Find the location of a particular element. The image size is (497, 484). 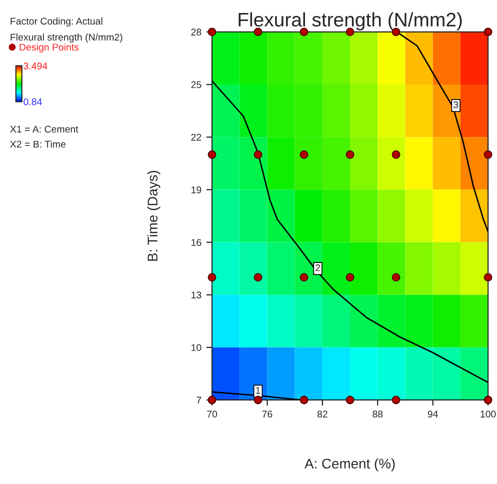

color-bar-title: Flexural strength (N/mm2) is located at coordinates (66, 38).